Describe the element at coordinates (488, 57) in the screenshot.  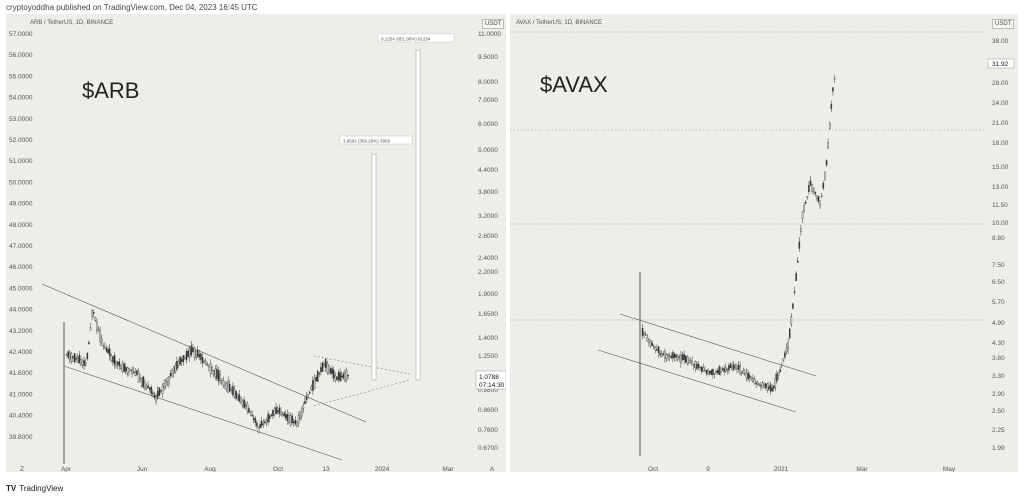
I see `arb-right-tick-label: 9.5000` at that location.